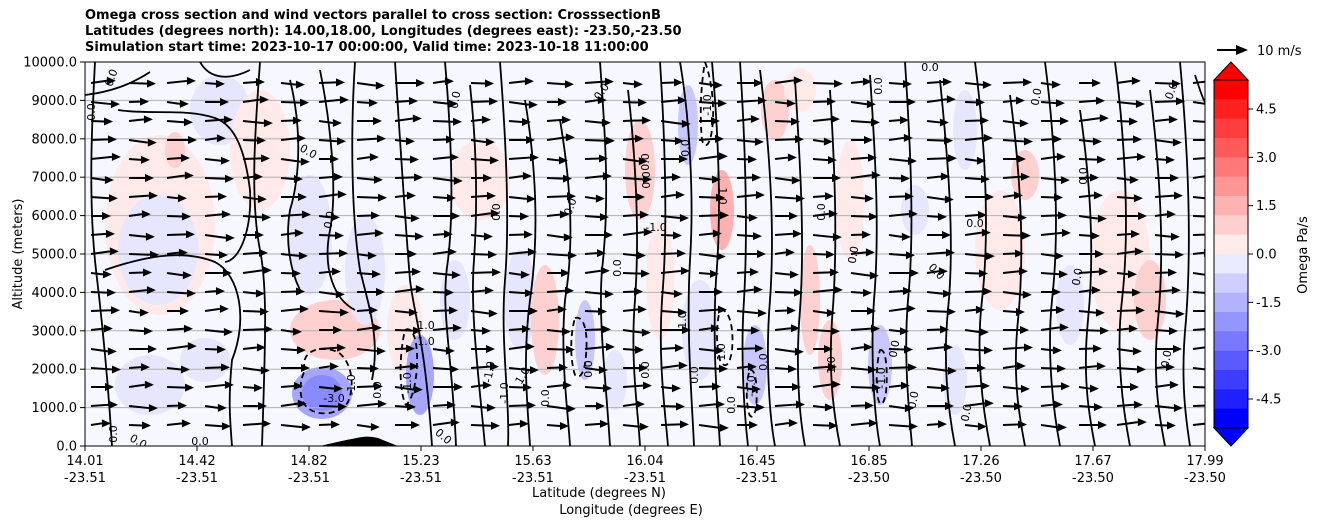  I want to click on contour-label: 0.0, so click(570, 206).